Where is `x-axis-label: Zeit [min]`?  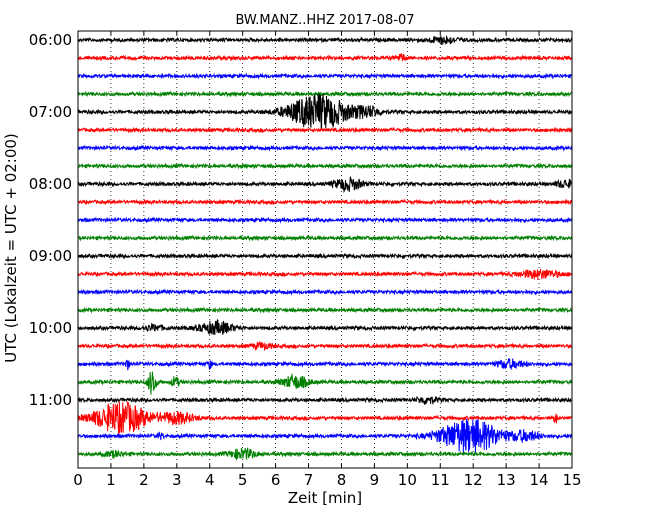
x-axis-label: Zeit [min] is located at coordinates (325, 498).